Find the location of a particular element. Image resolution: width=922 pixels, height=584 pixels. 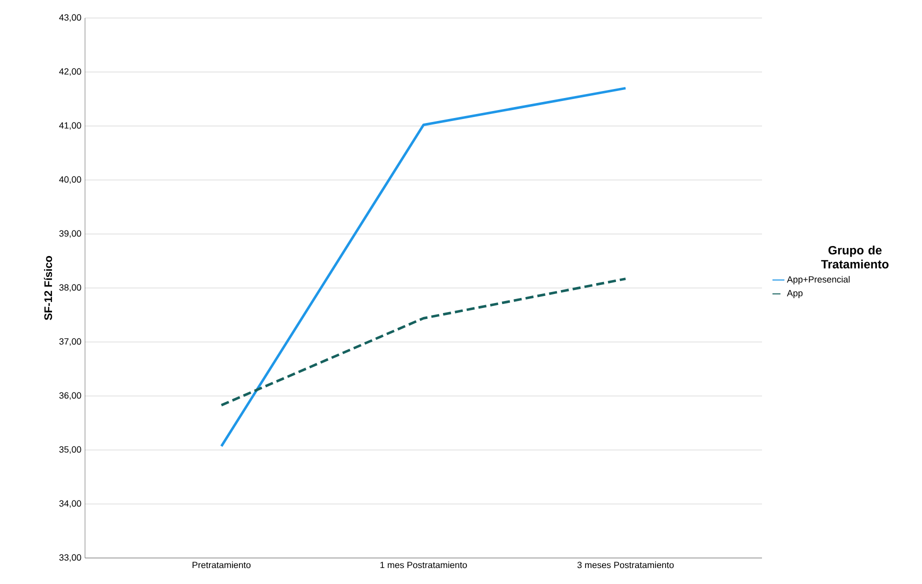

y-tick-label: 38,00 is located at coordinates (70, 288).